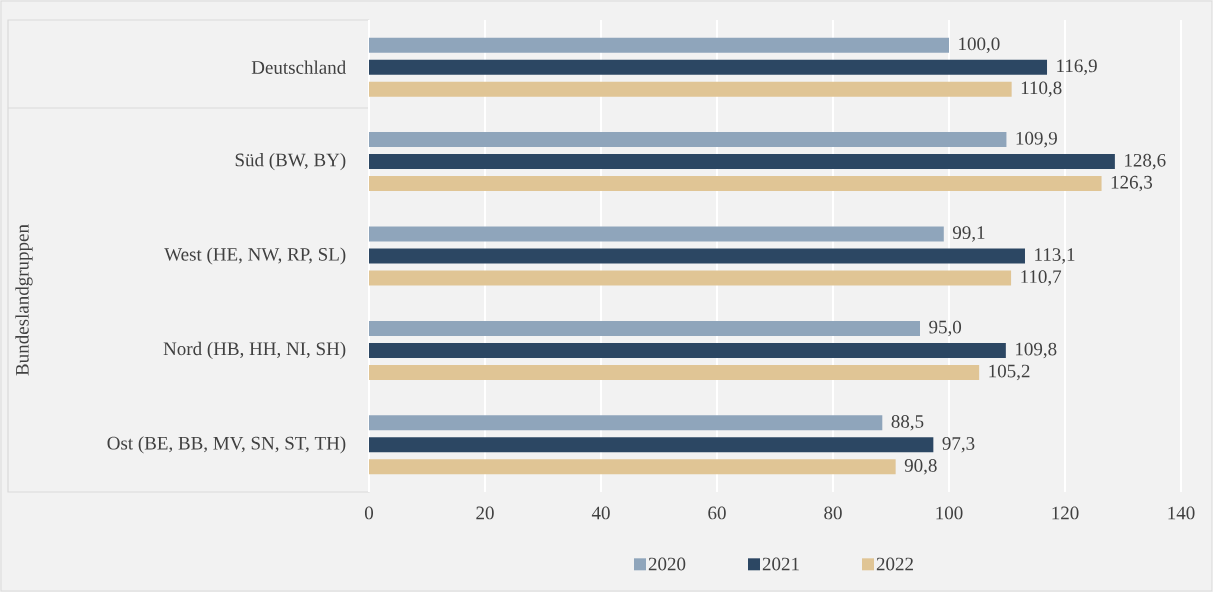 This screenshot has width=1213, height=592. I want to click on data-label: 113,1, so click(1055, 256).